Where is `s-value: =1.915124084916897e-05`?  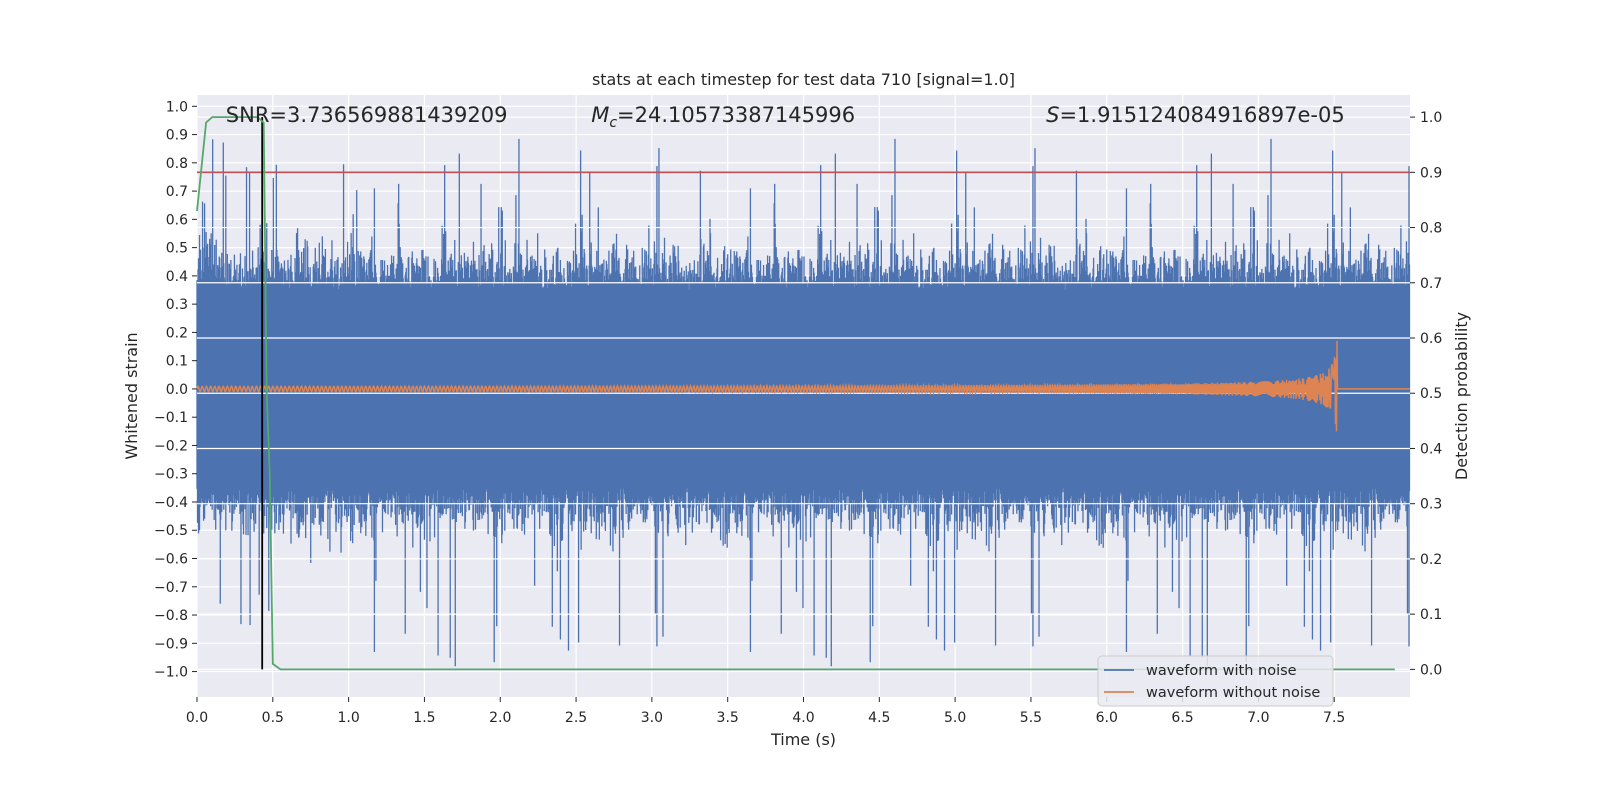 s-value: =1.915124084916897e-05 is located at coordinates (1201, 115).